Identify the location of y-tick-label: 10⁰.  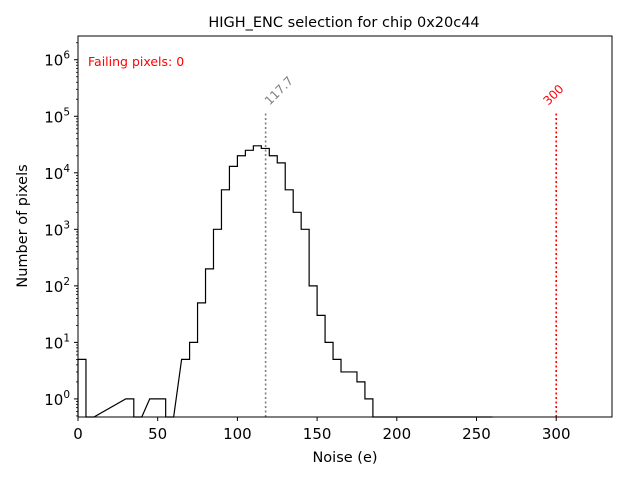
(57, 399).